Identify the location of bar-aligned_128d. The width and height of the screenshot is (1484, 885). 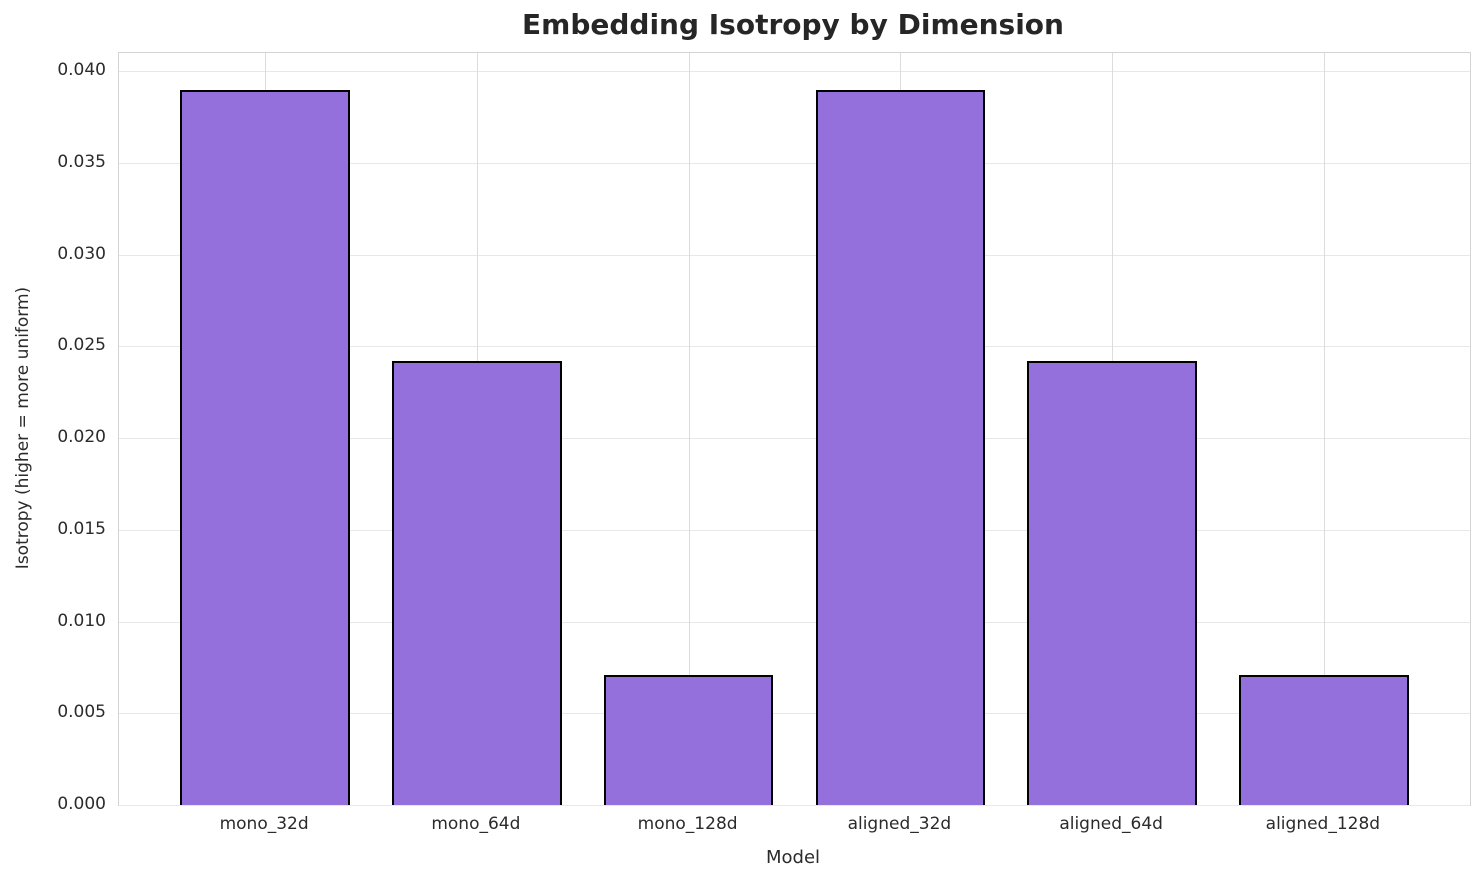
(1324, 739).